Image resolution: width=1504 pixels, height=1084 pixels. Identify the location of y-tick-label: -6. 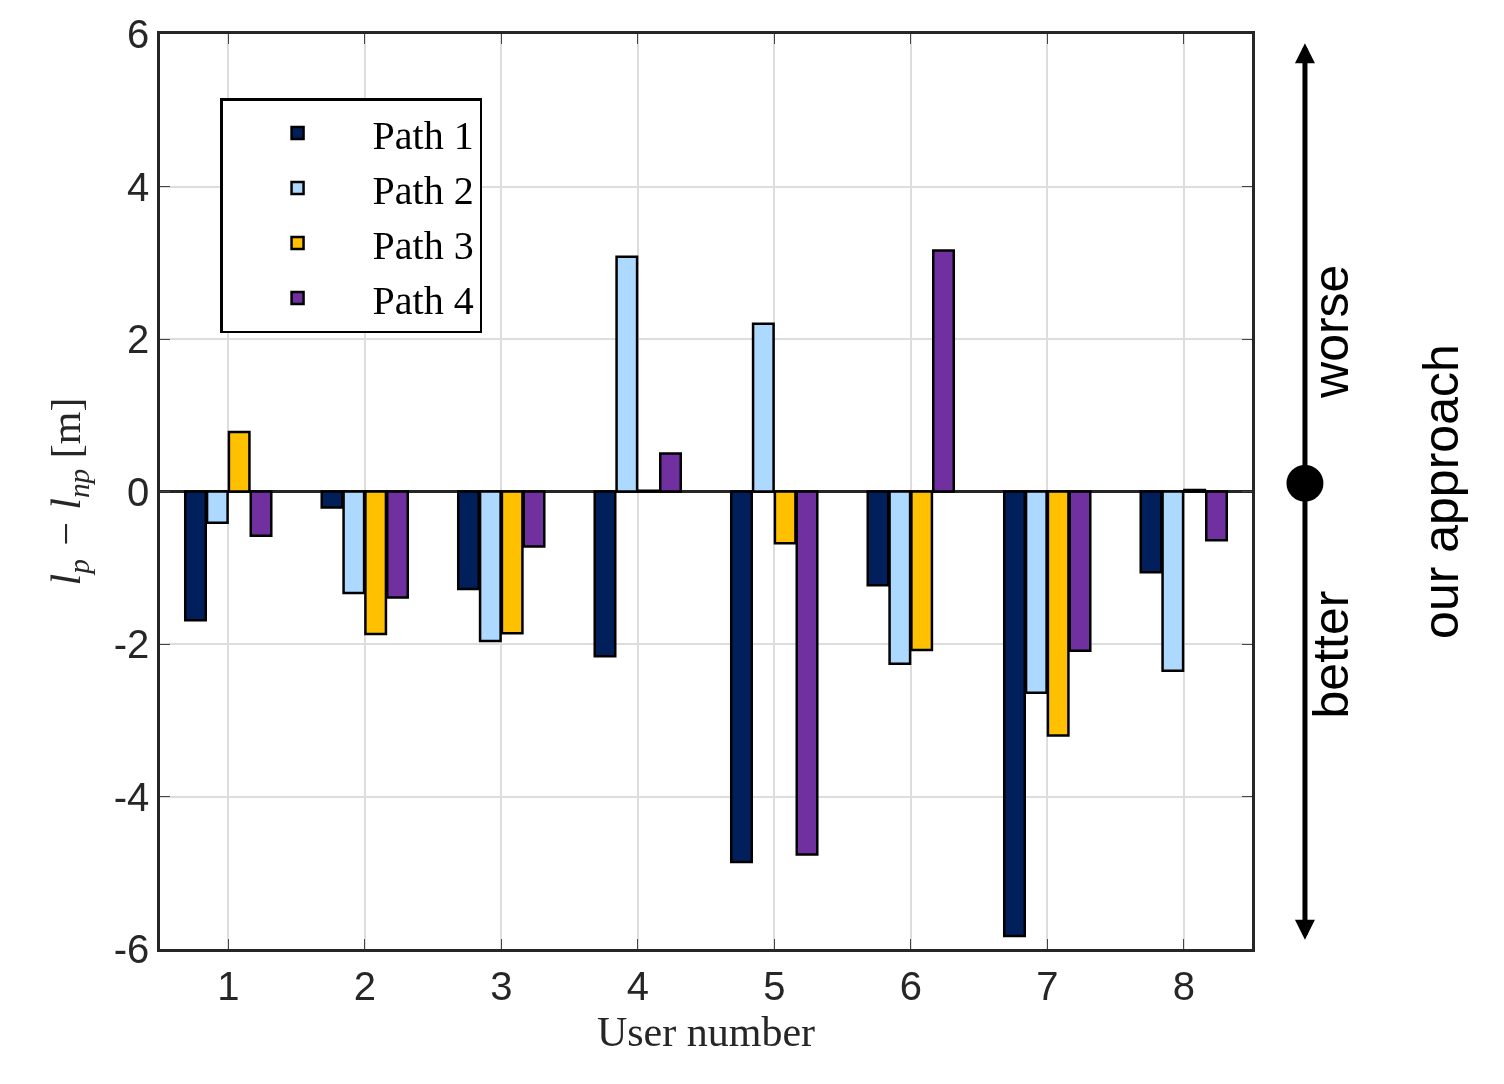
(131, 949).